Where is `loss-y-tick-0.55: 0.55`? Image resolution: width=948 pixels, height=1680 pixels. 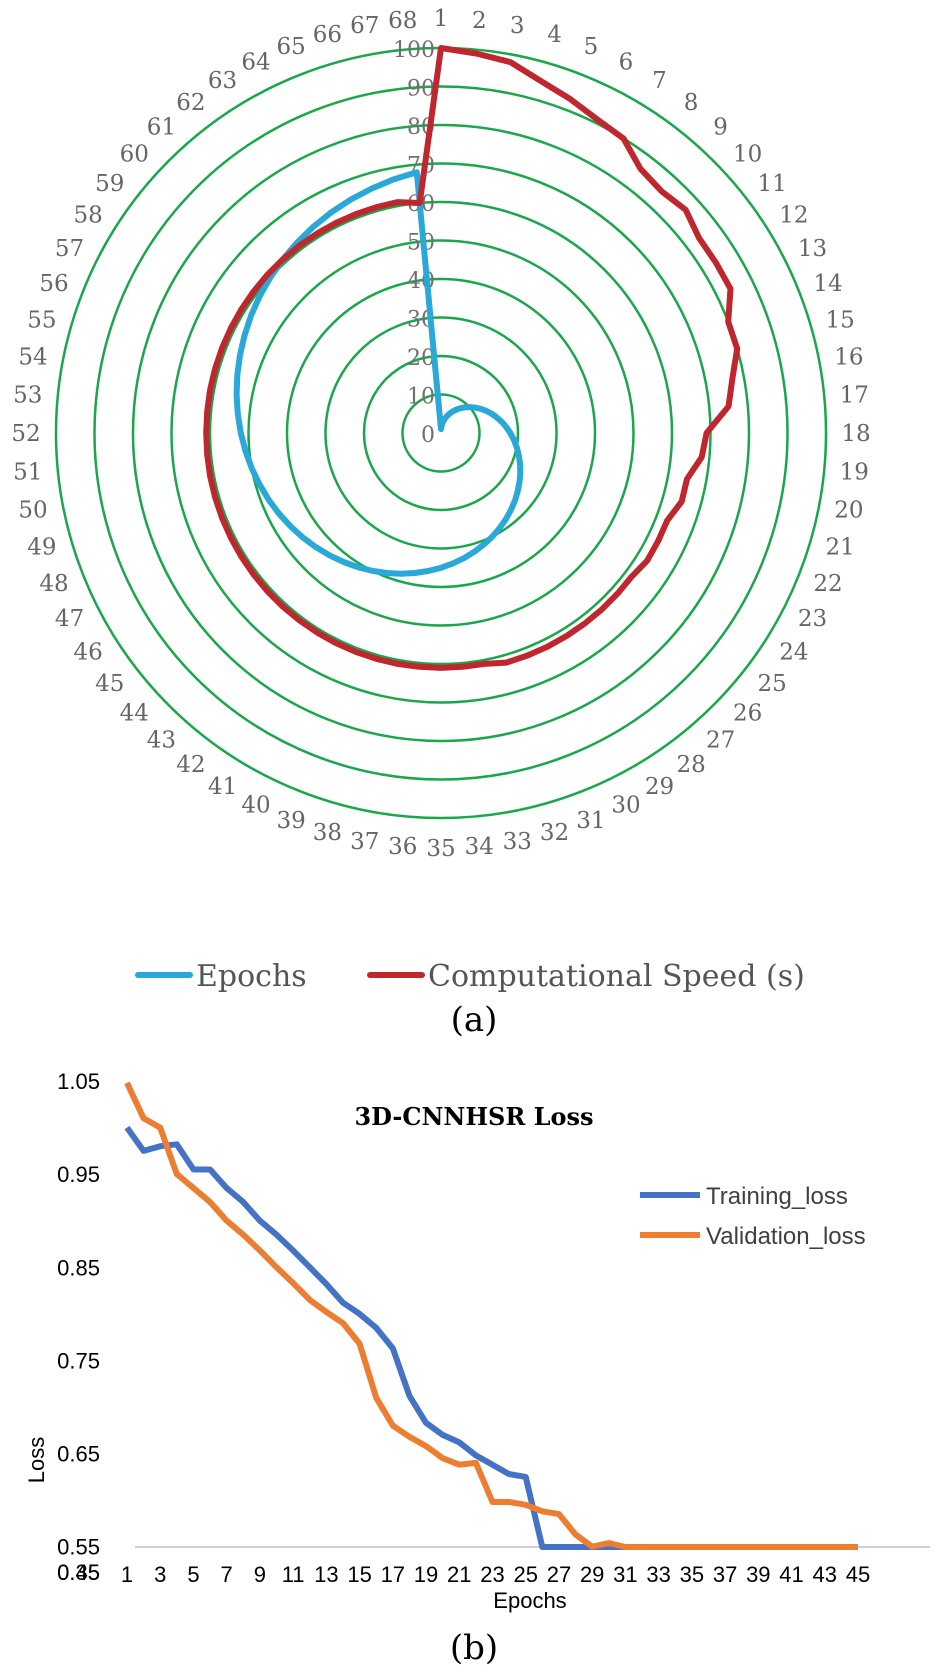 loss-y-tick-0.55: 0.55 is located at coordinates (78, 1547).